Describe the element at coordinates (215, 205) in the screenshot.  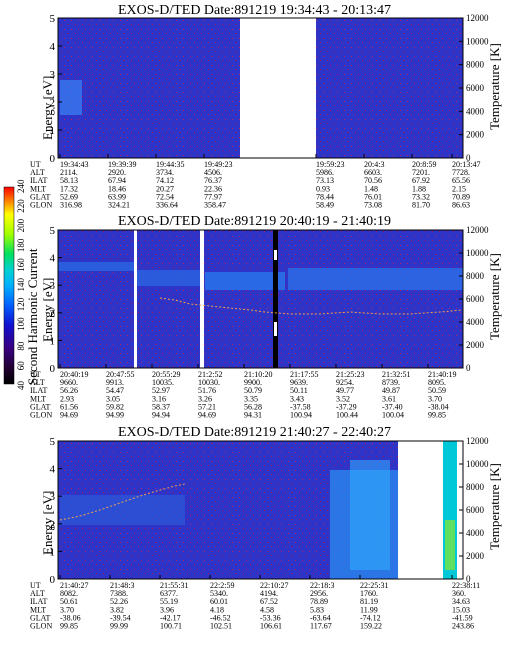
I see `panel-1-eph-value: 358.47` at that location.